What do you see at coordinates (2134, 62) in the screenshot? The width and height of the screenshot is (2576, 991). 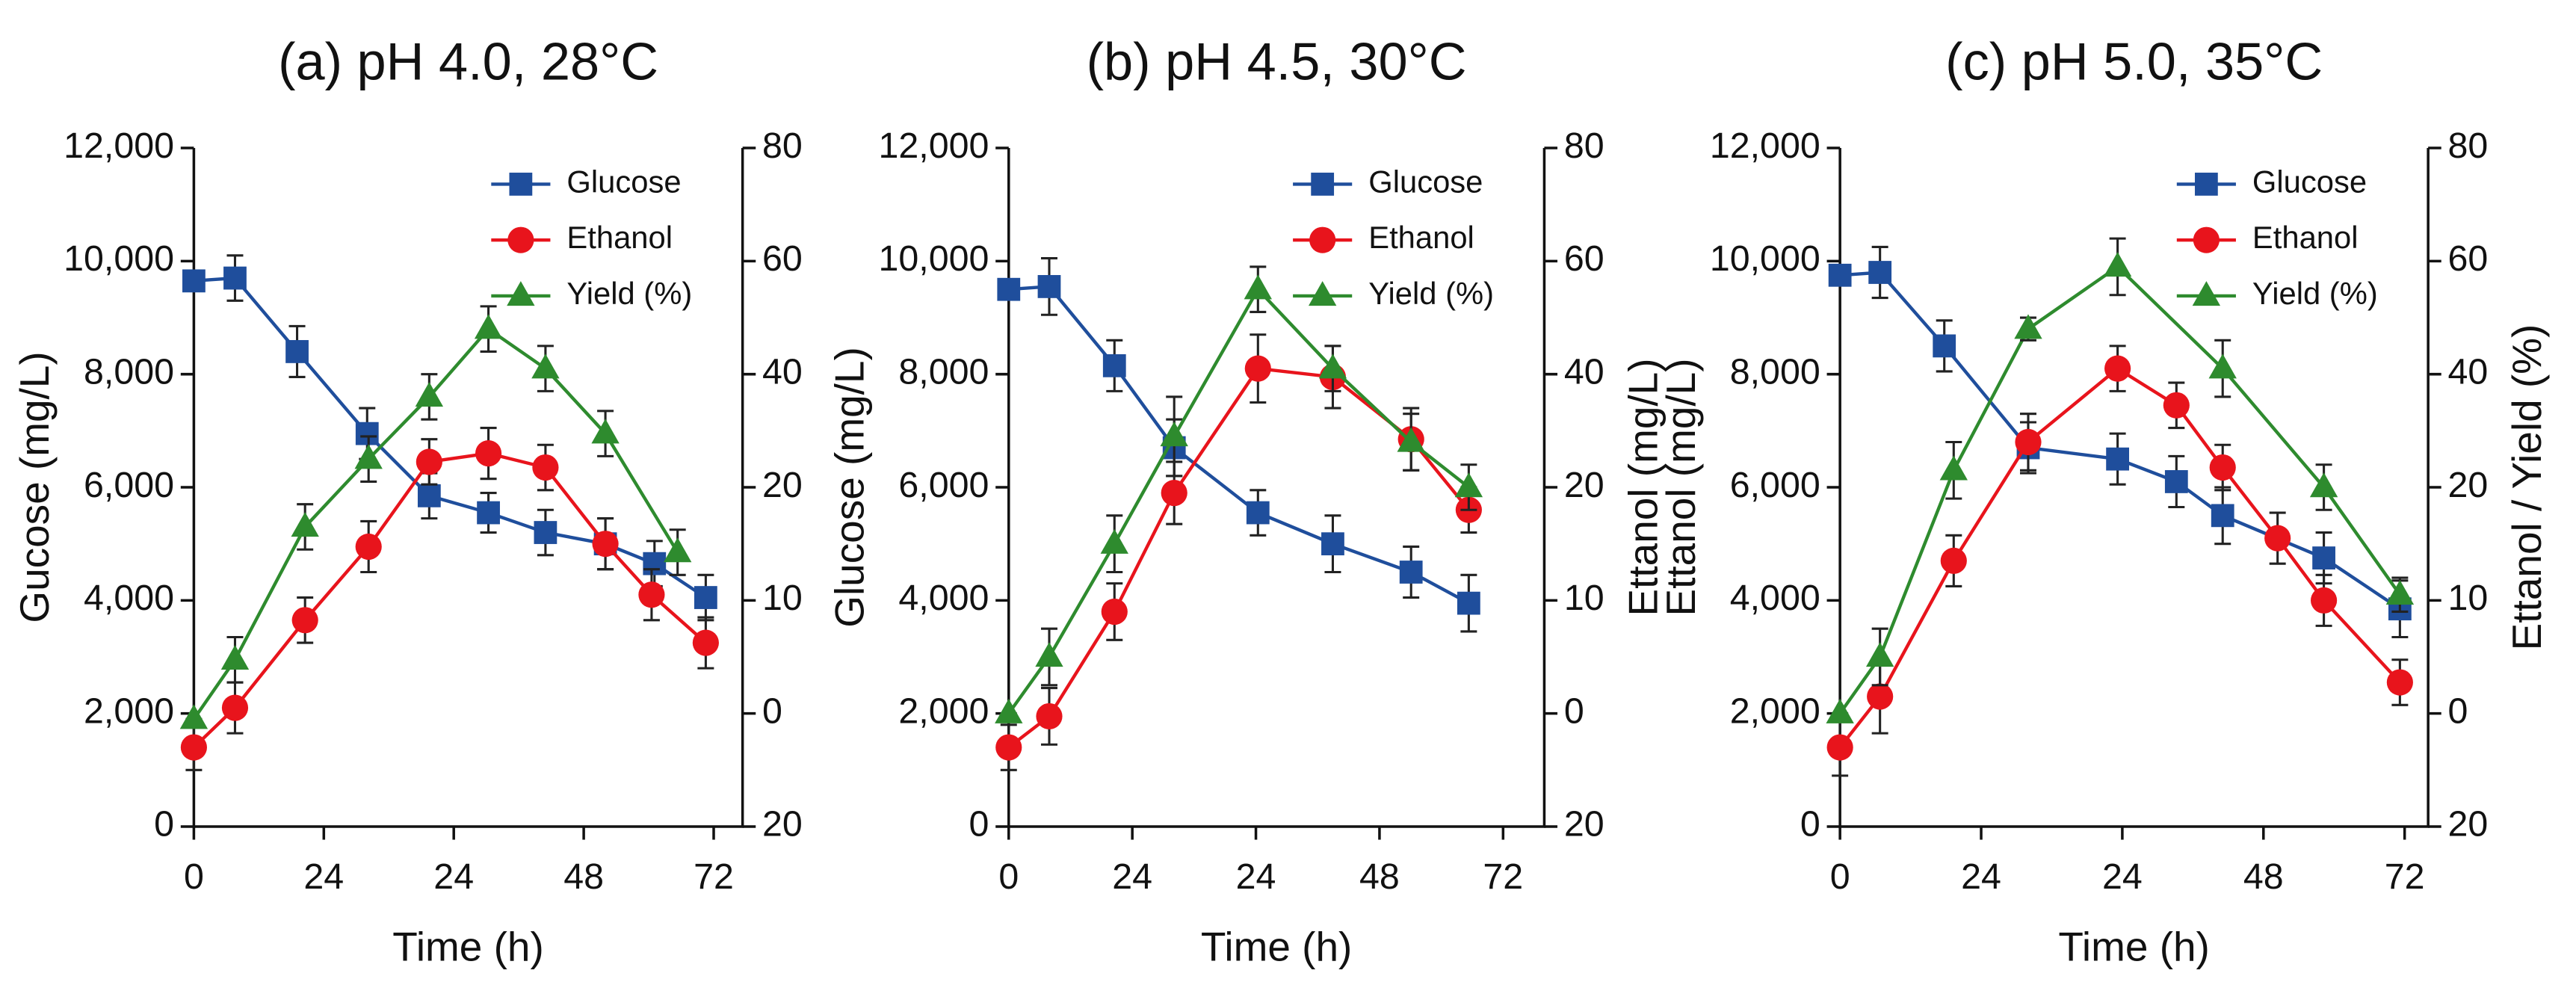 I see `panel-title: (c) pH 5.0, 35°C` at bounding box center [2134, 62].